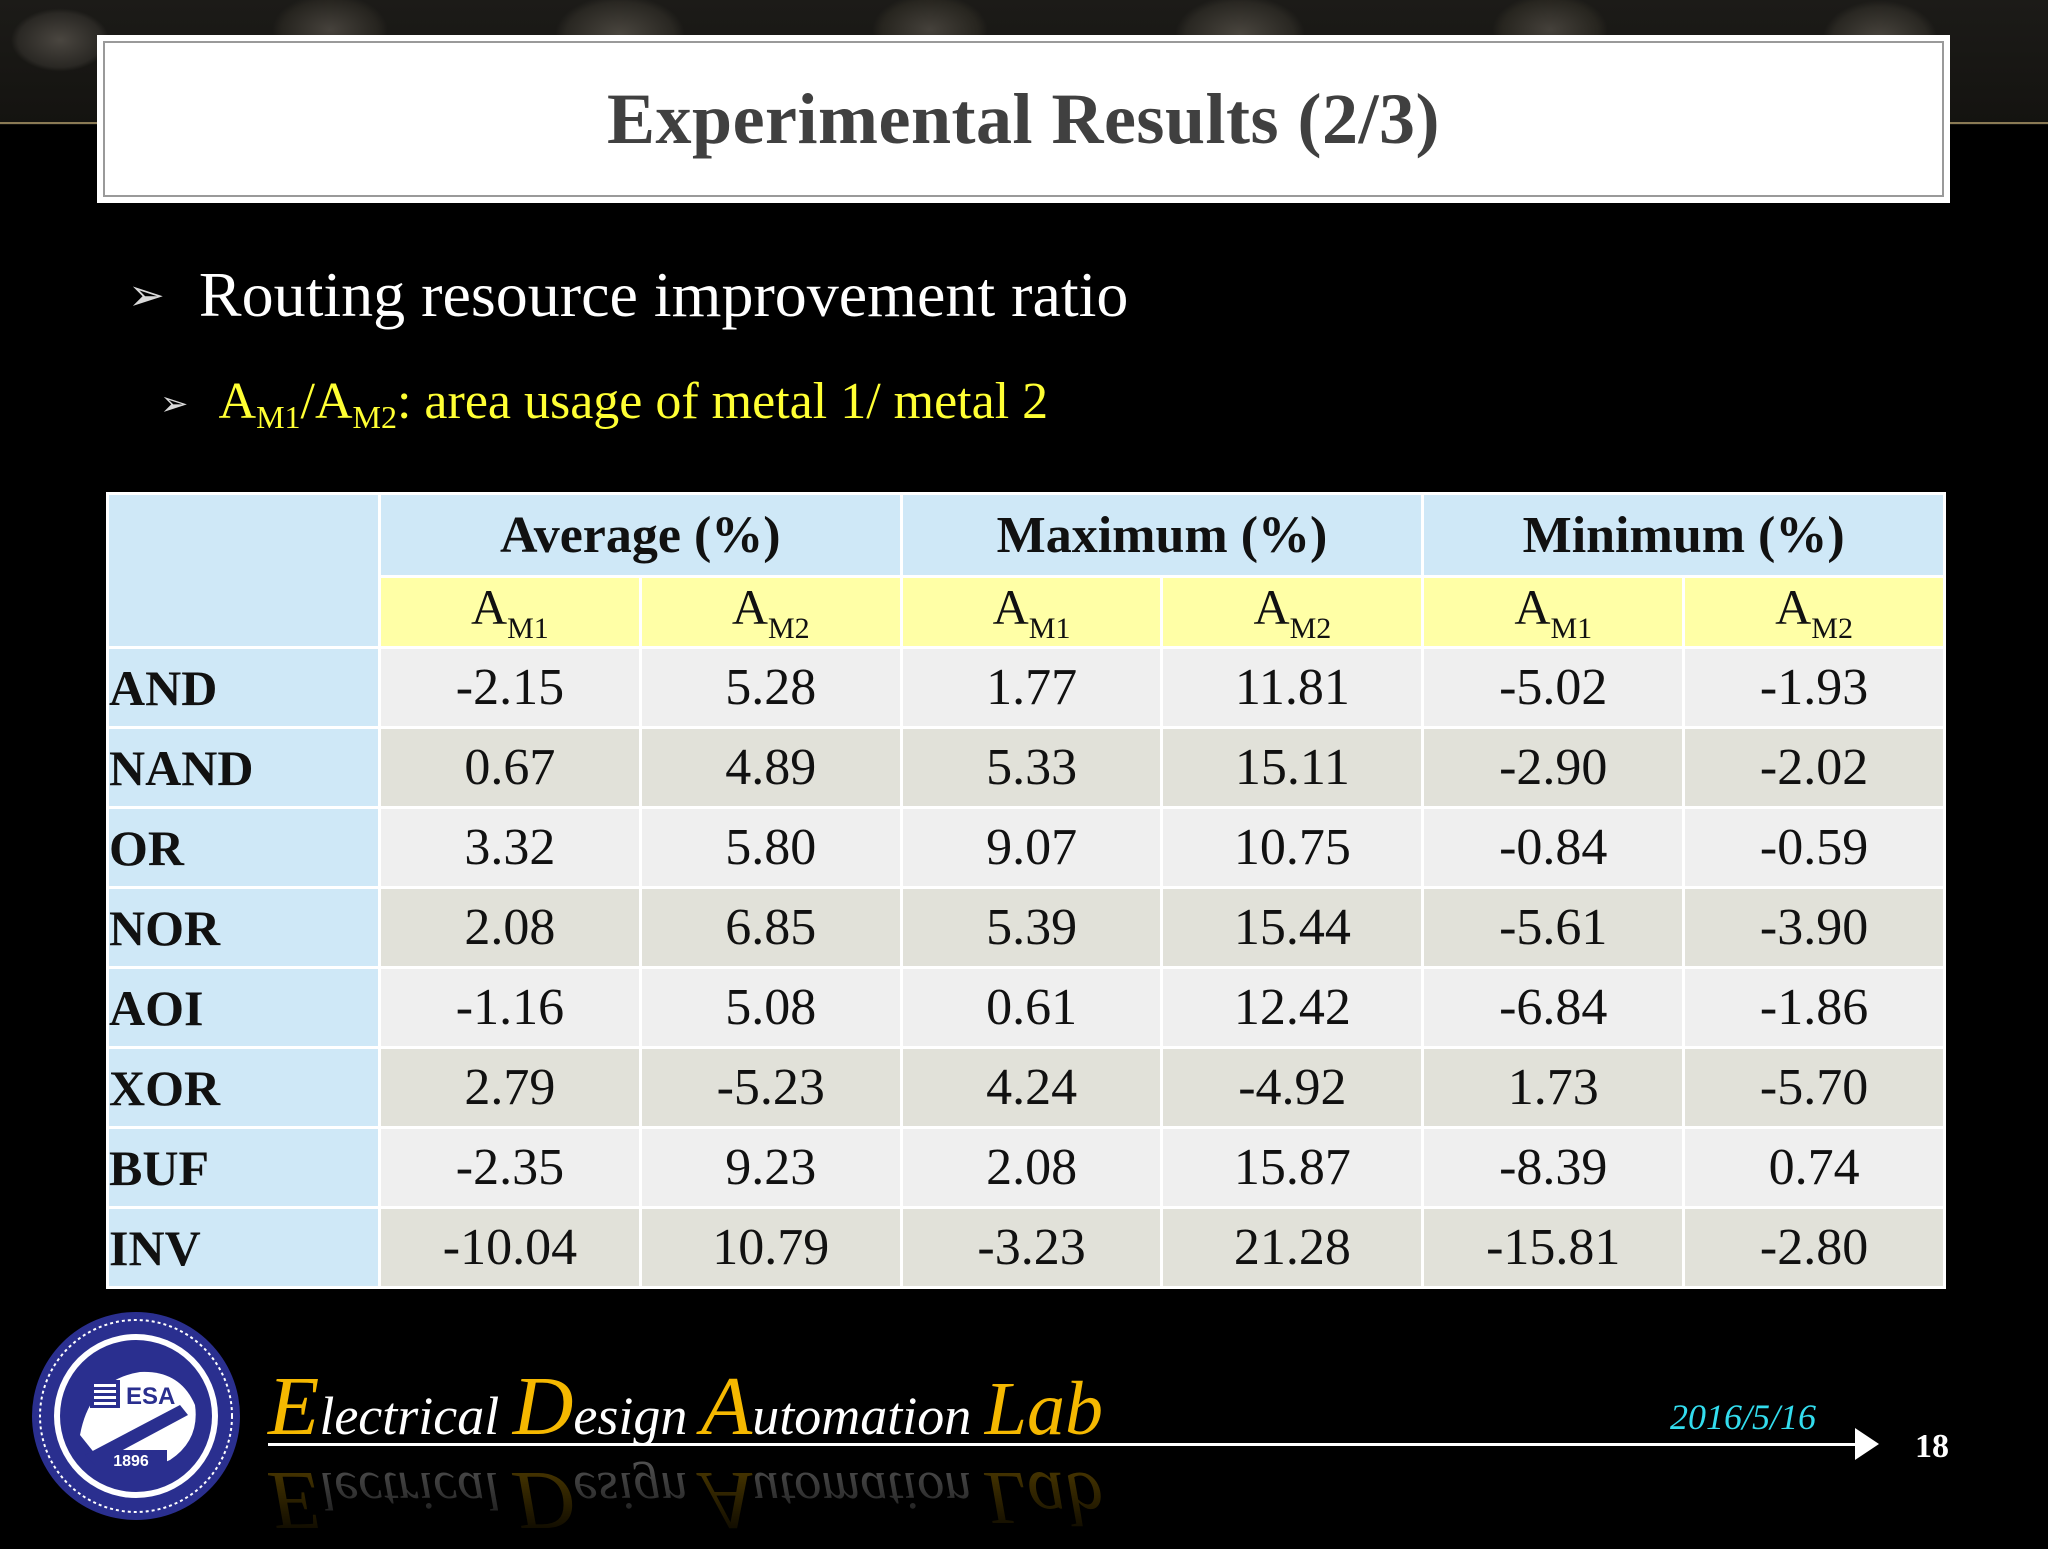  I want to click on logo-year: 1896, so click(131, 1461).